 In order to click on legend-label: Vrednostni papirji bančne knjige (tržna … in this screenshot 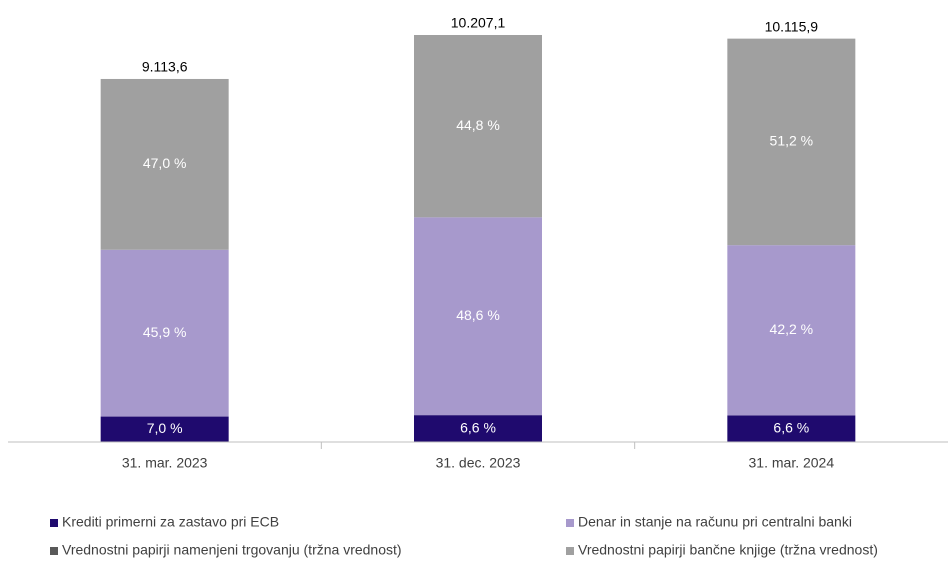, I will do `click(728, 550)`.